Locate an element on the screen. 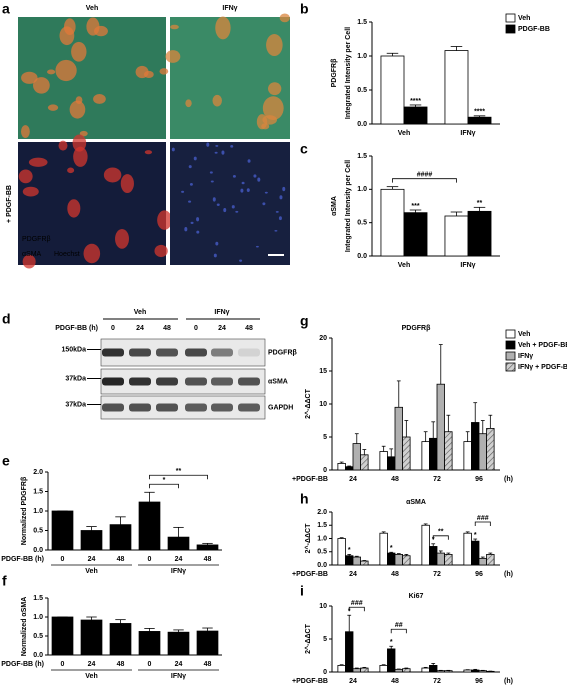 The height and width of the screenshot is (692, 567). y-axis-label: Integrated Intensity per Cell is located at coordinates (348, 206).